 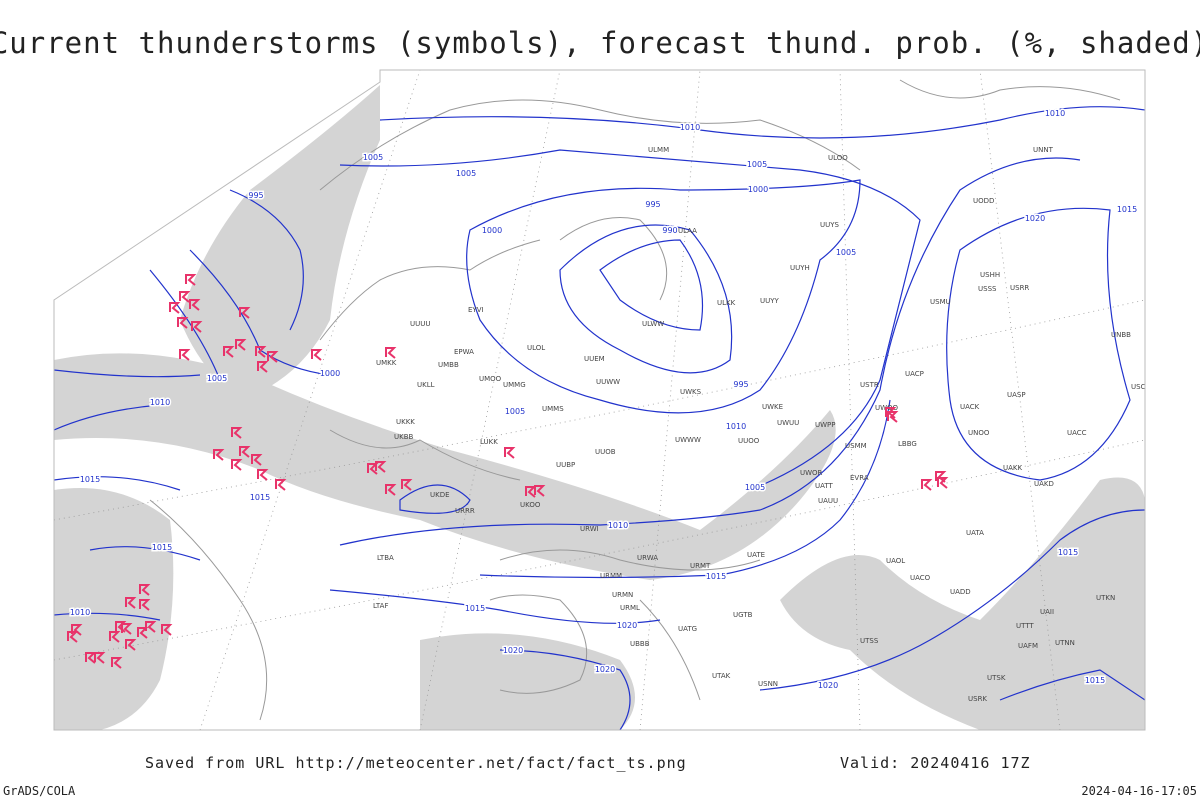 I want to click on station-label: UODD, so click(x=983, y=201).